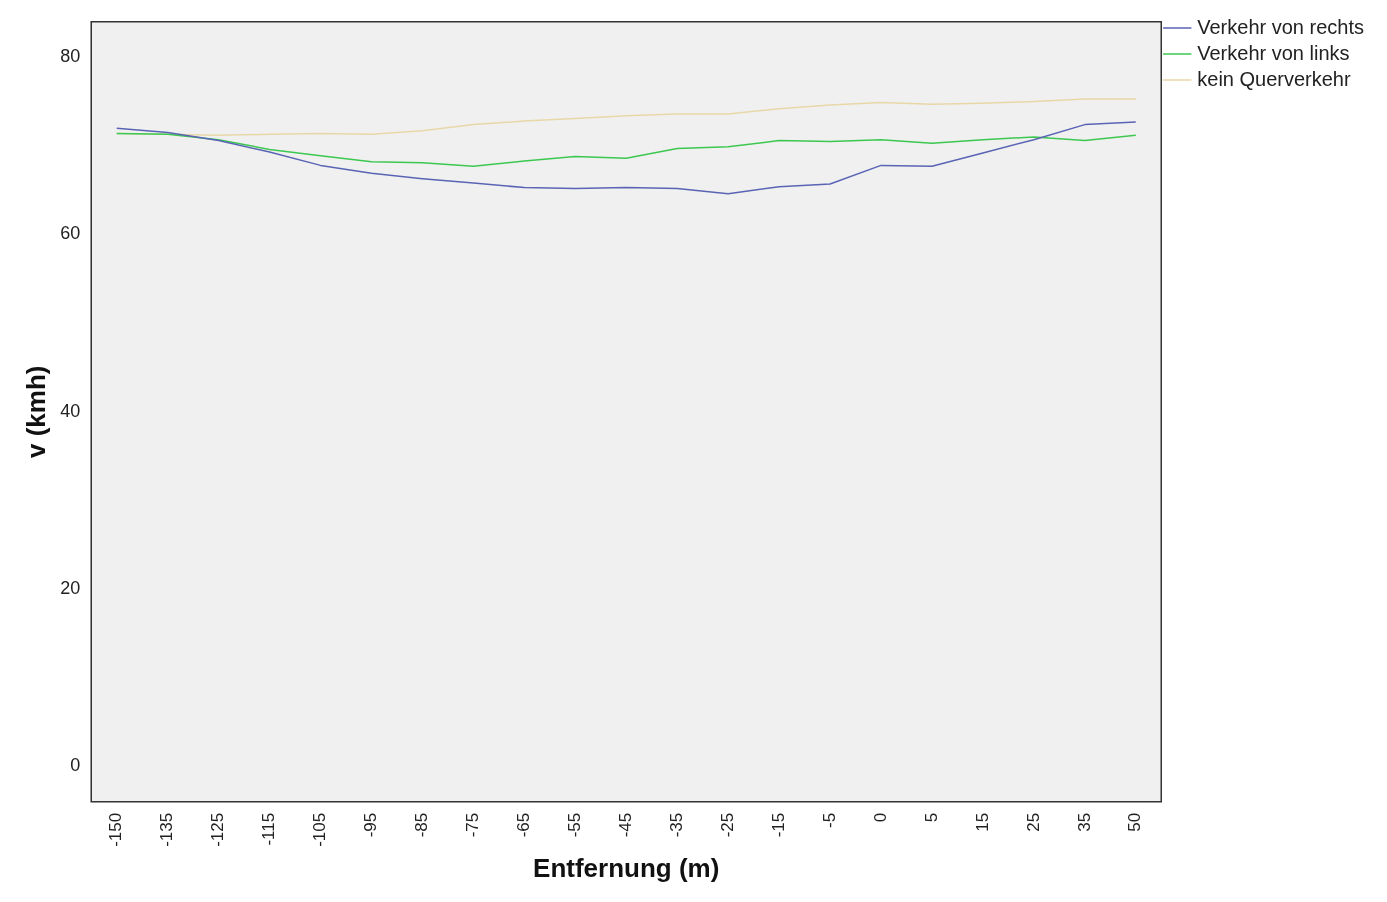  What do you see at coordinates (931, 817) in the screenshot?
I see `x-tick-label: 5` at bounding box center [931, 817].